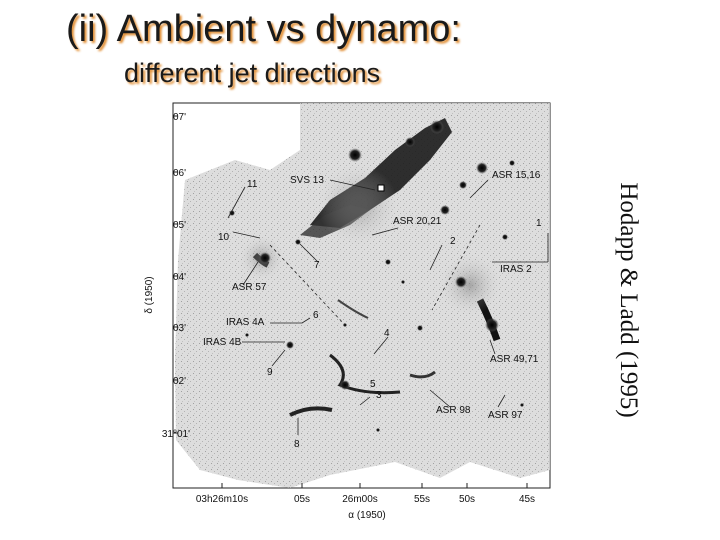 This screenshot has width=720, height=540. Describe the element at coordinates (179, 117) in the screenshot. I see `y-tick: 07'` at that location.